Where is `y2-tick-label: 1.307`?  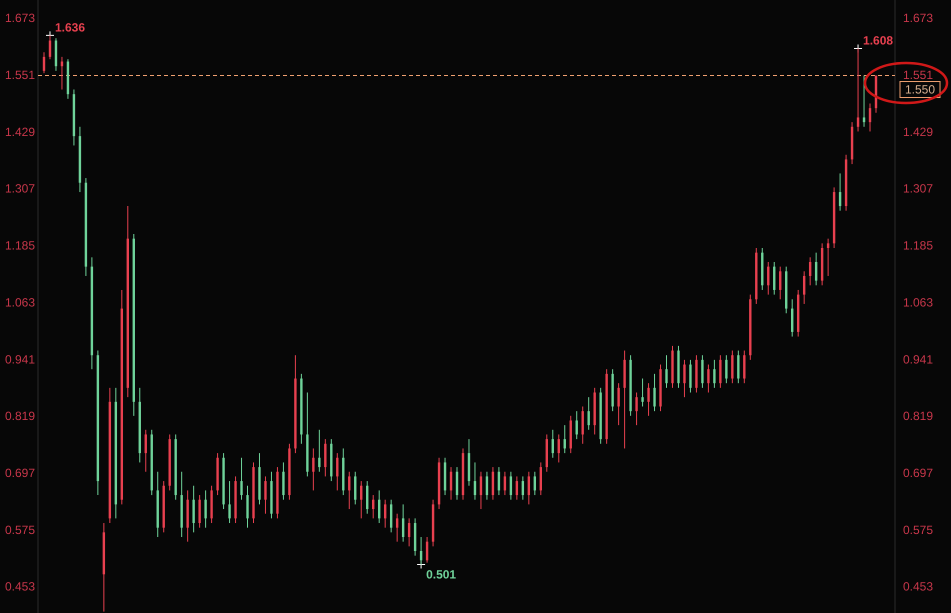
y2-tick-label: 1.307 is located at coordinates (918, 189).